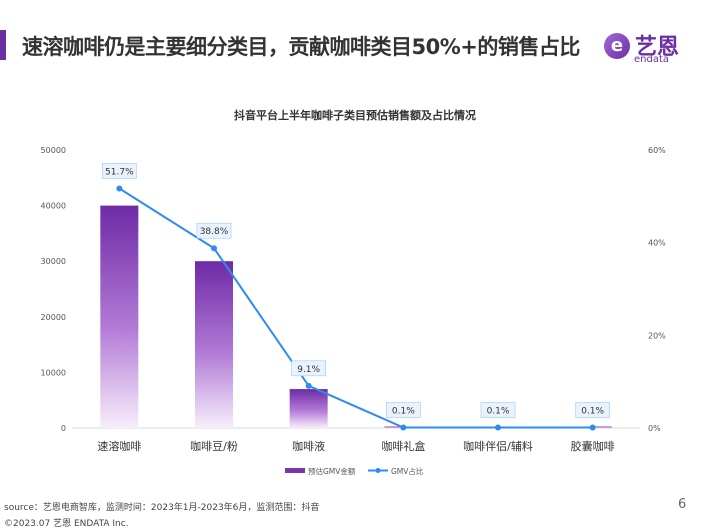 The image size is (710, 532). What do you see at coordinates (301, 47) in the screenshot?
I see `page-title: 速溶咖啡仍是主要细分类目，贡献咖啡类目50%+的销售占比` at bounding box center [301, 47].